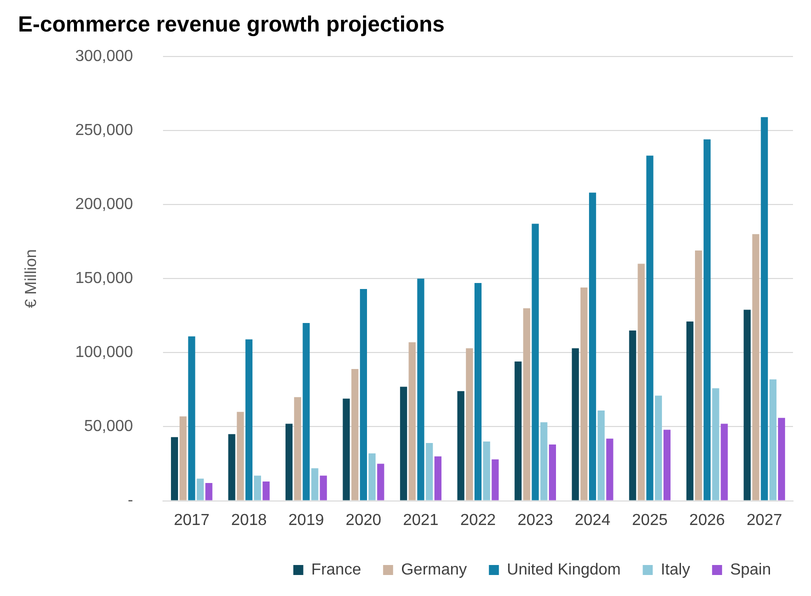  Describe the element at coordinates (364, 520) in the screenshot. I see `x-tick-label: 2020` at that location.